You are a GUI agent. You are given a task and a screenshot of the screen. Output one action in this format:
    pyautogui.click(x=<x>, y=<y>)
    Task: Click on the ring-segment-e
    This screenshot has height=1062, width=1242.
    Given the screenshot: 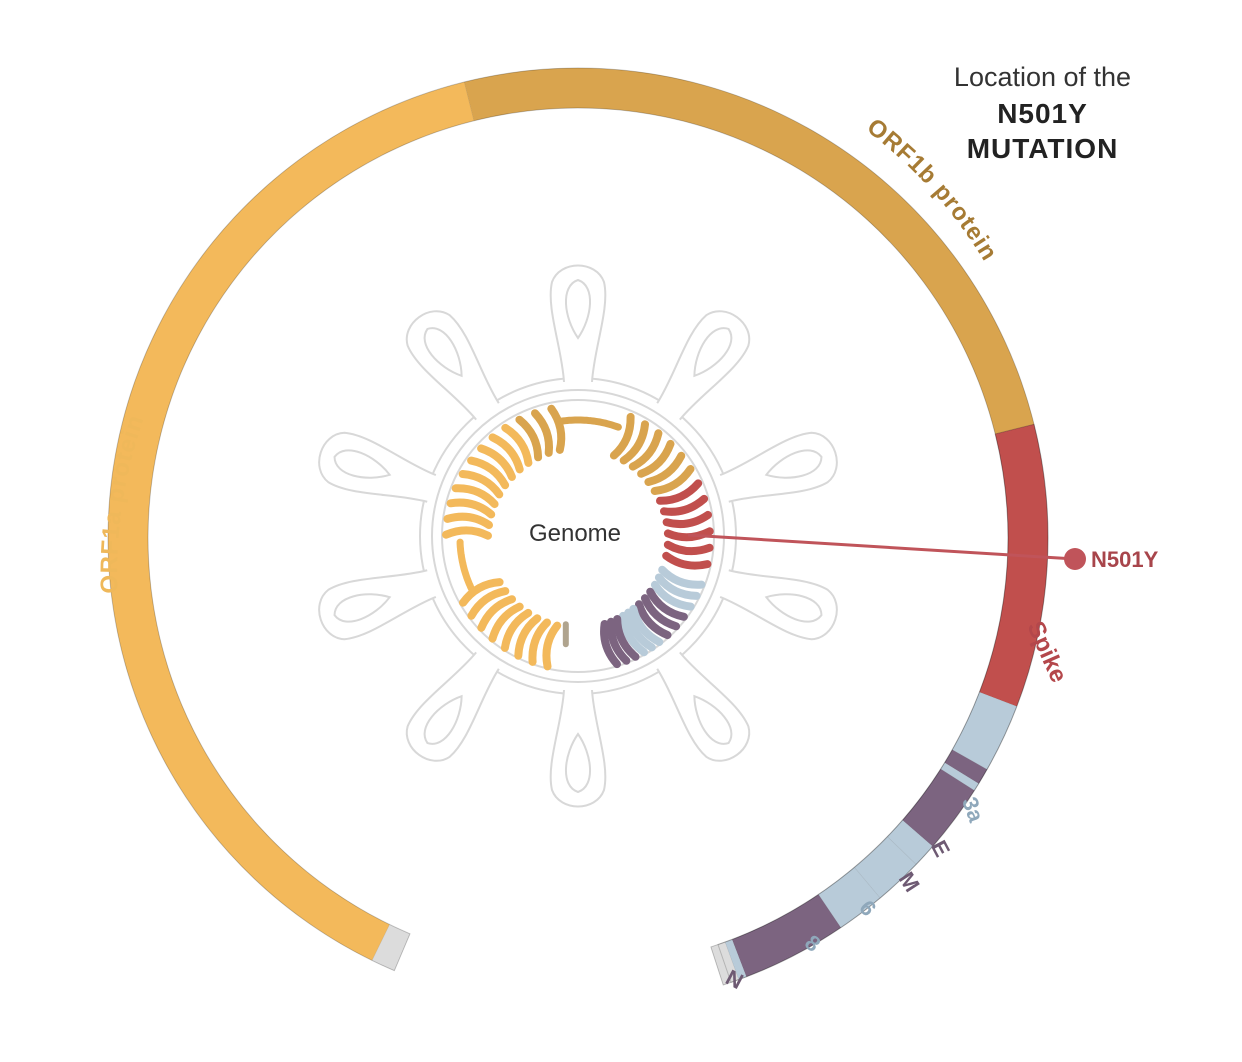 What is the action you would take?
    pyautogui.click(x=966, y=766)
    